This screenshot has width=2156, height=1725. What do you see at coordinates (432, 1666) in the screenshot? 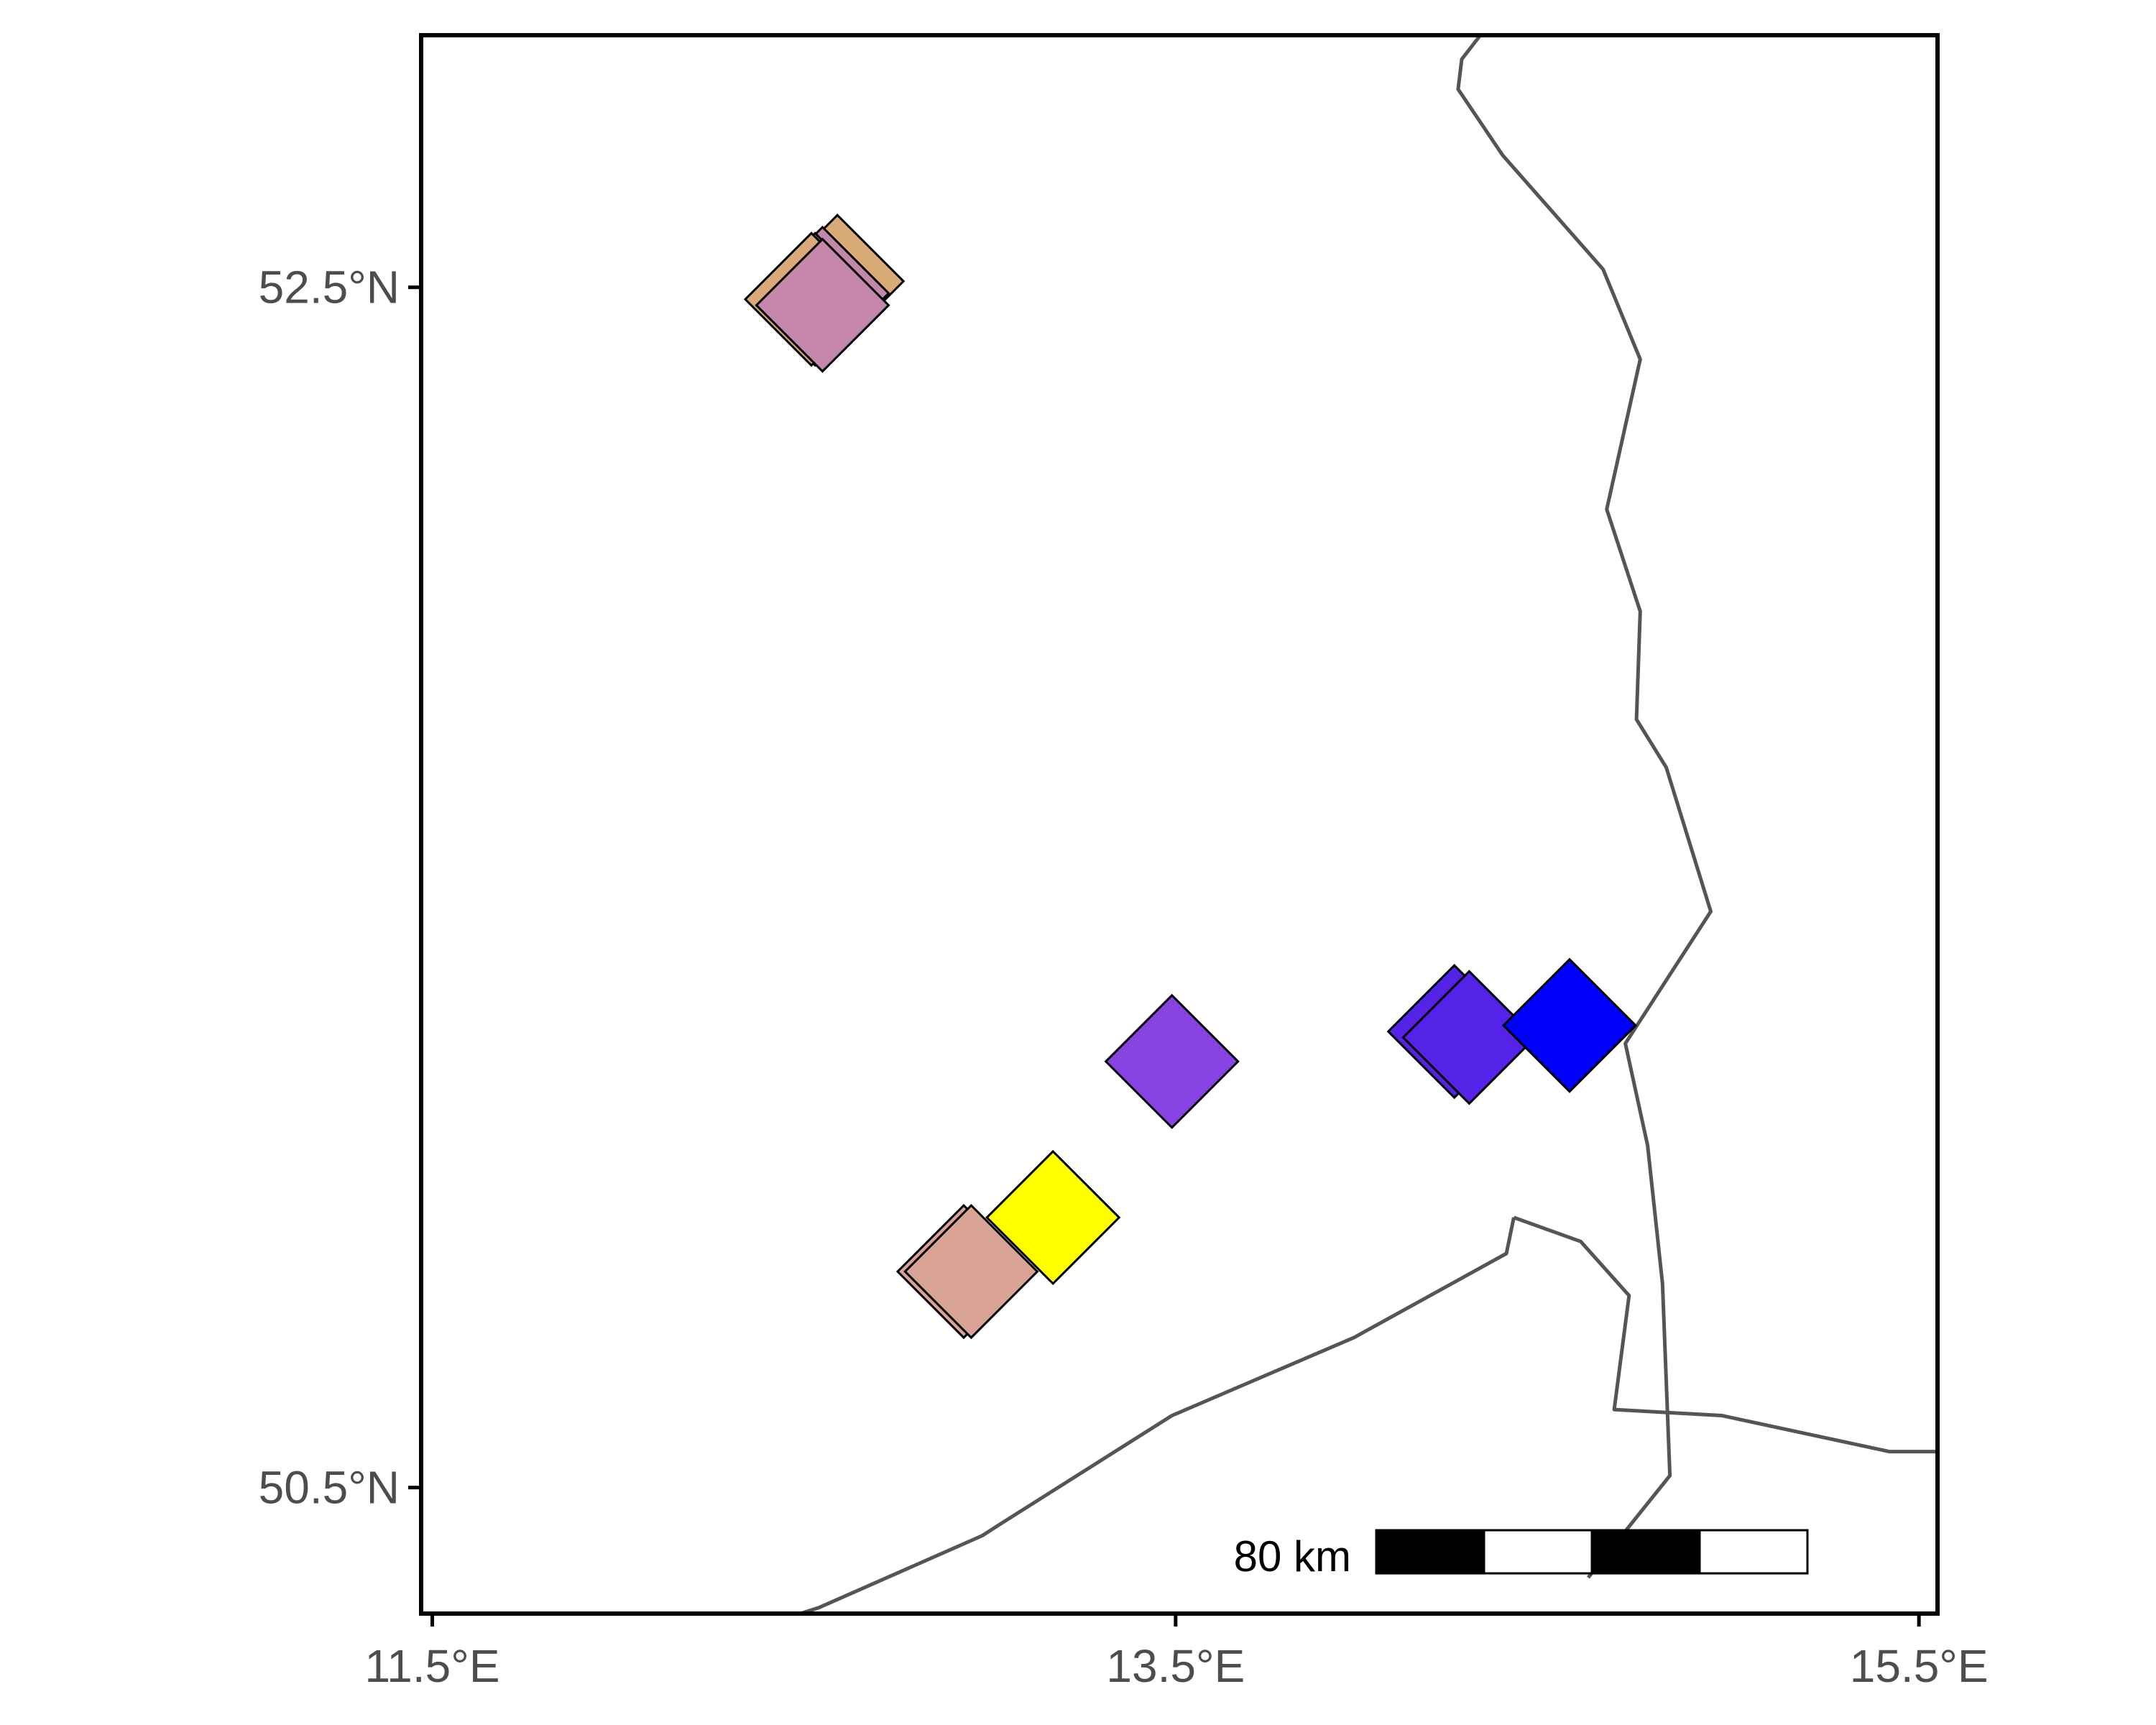
I see `x-tick-label-1: 11.5°E` at bounding box center [432, 1666].